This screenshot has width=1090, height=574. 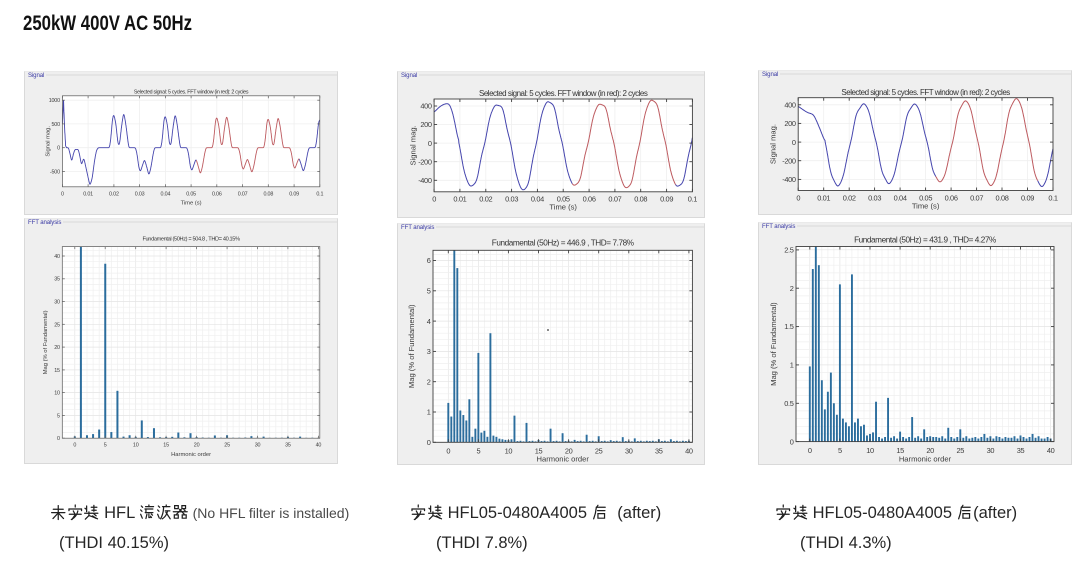 What do you see at coordinates (788, 250) in the screenshot?
I see `svg-text: 2.5` at bounding box center [788, 250].